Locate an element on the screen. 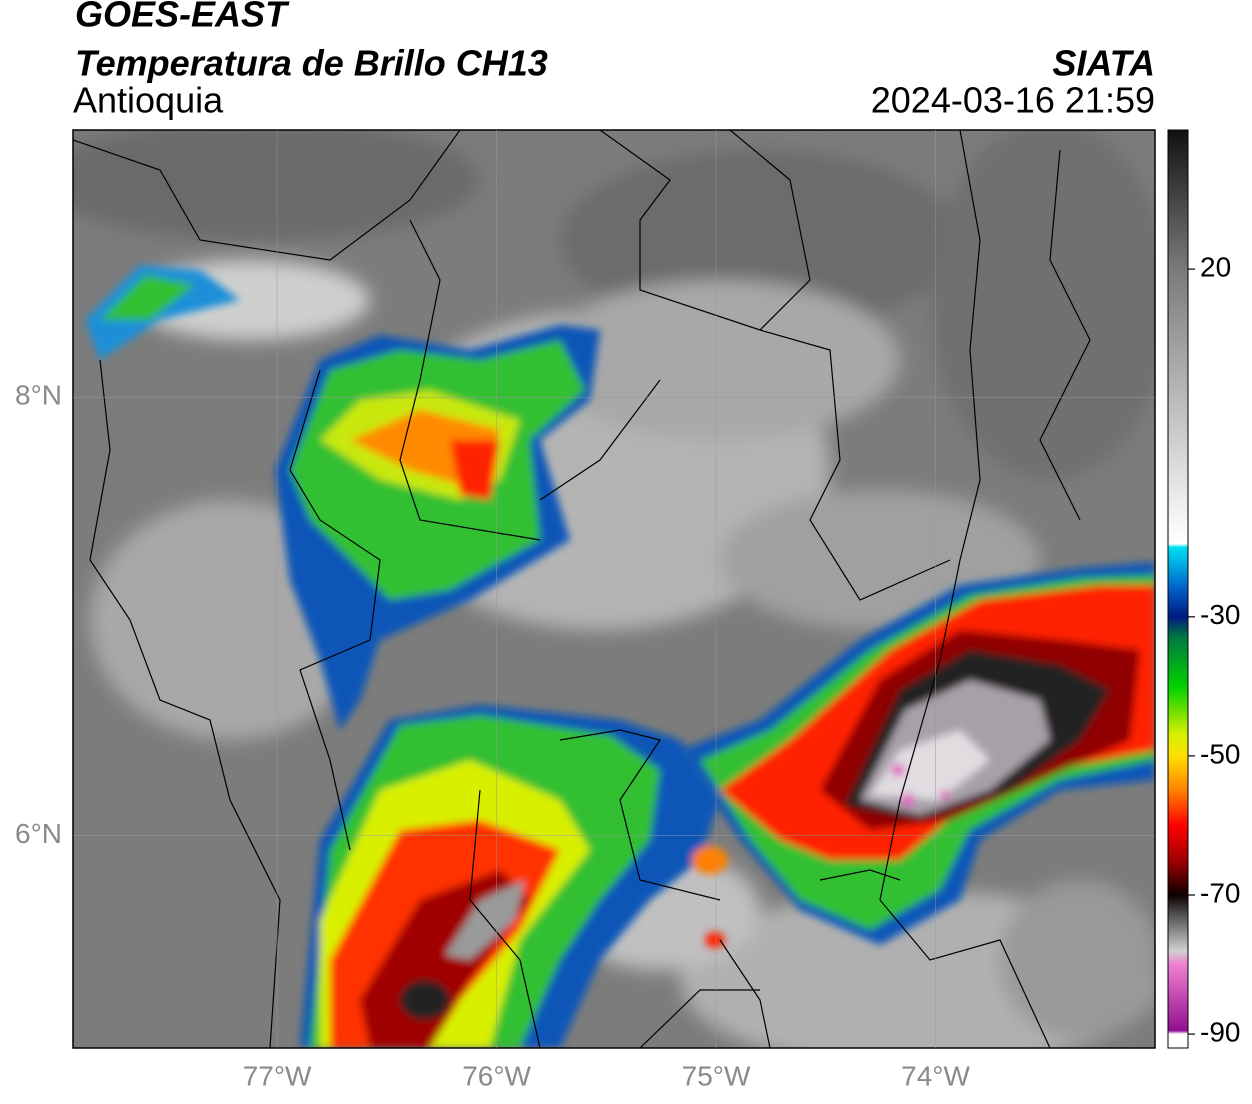 The image size is (1252, 1104). colorbar-ticks: 20 -30 -50 -70 -90 is located at coordinates (1214, 649).